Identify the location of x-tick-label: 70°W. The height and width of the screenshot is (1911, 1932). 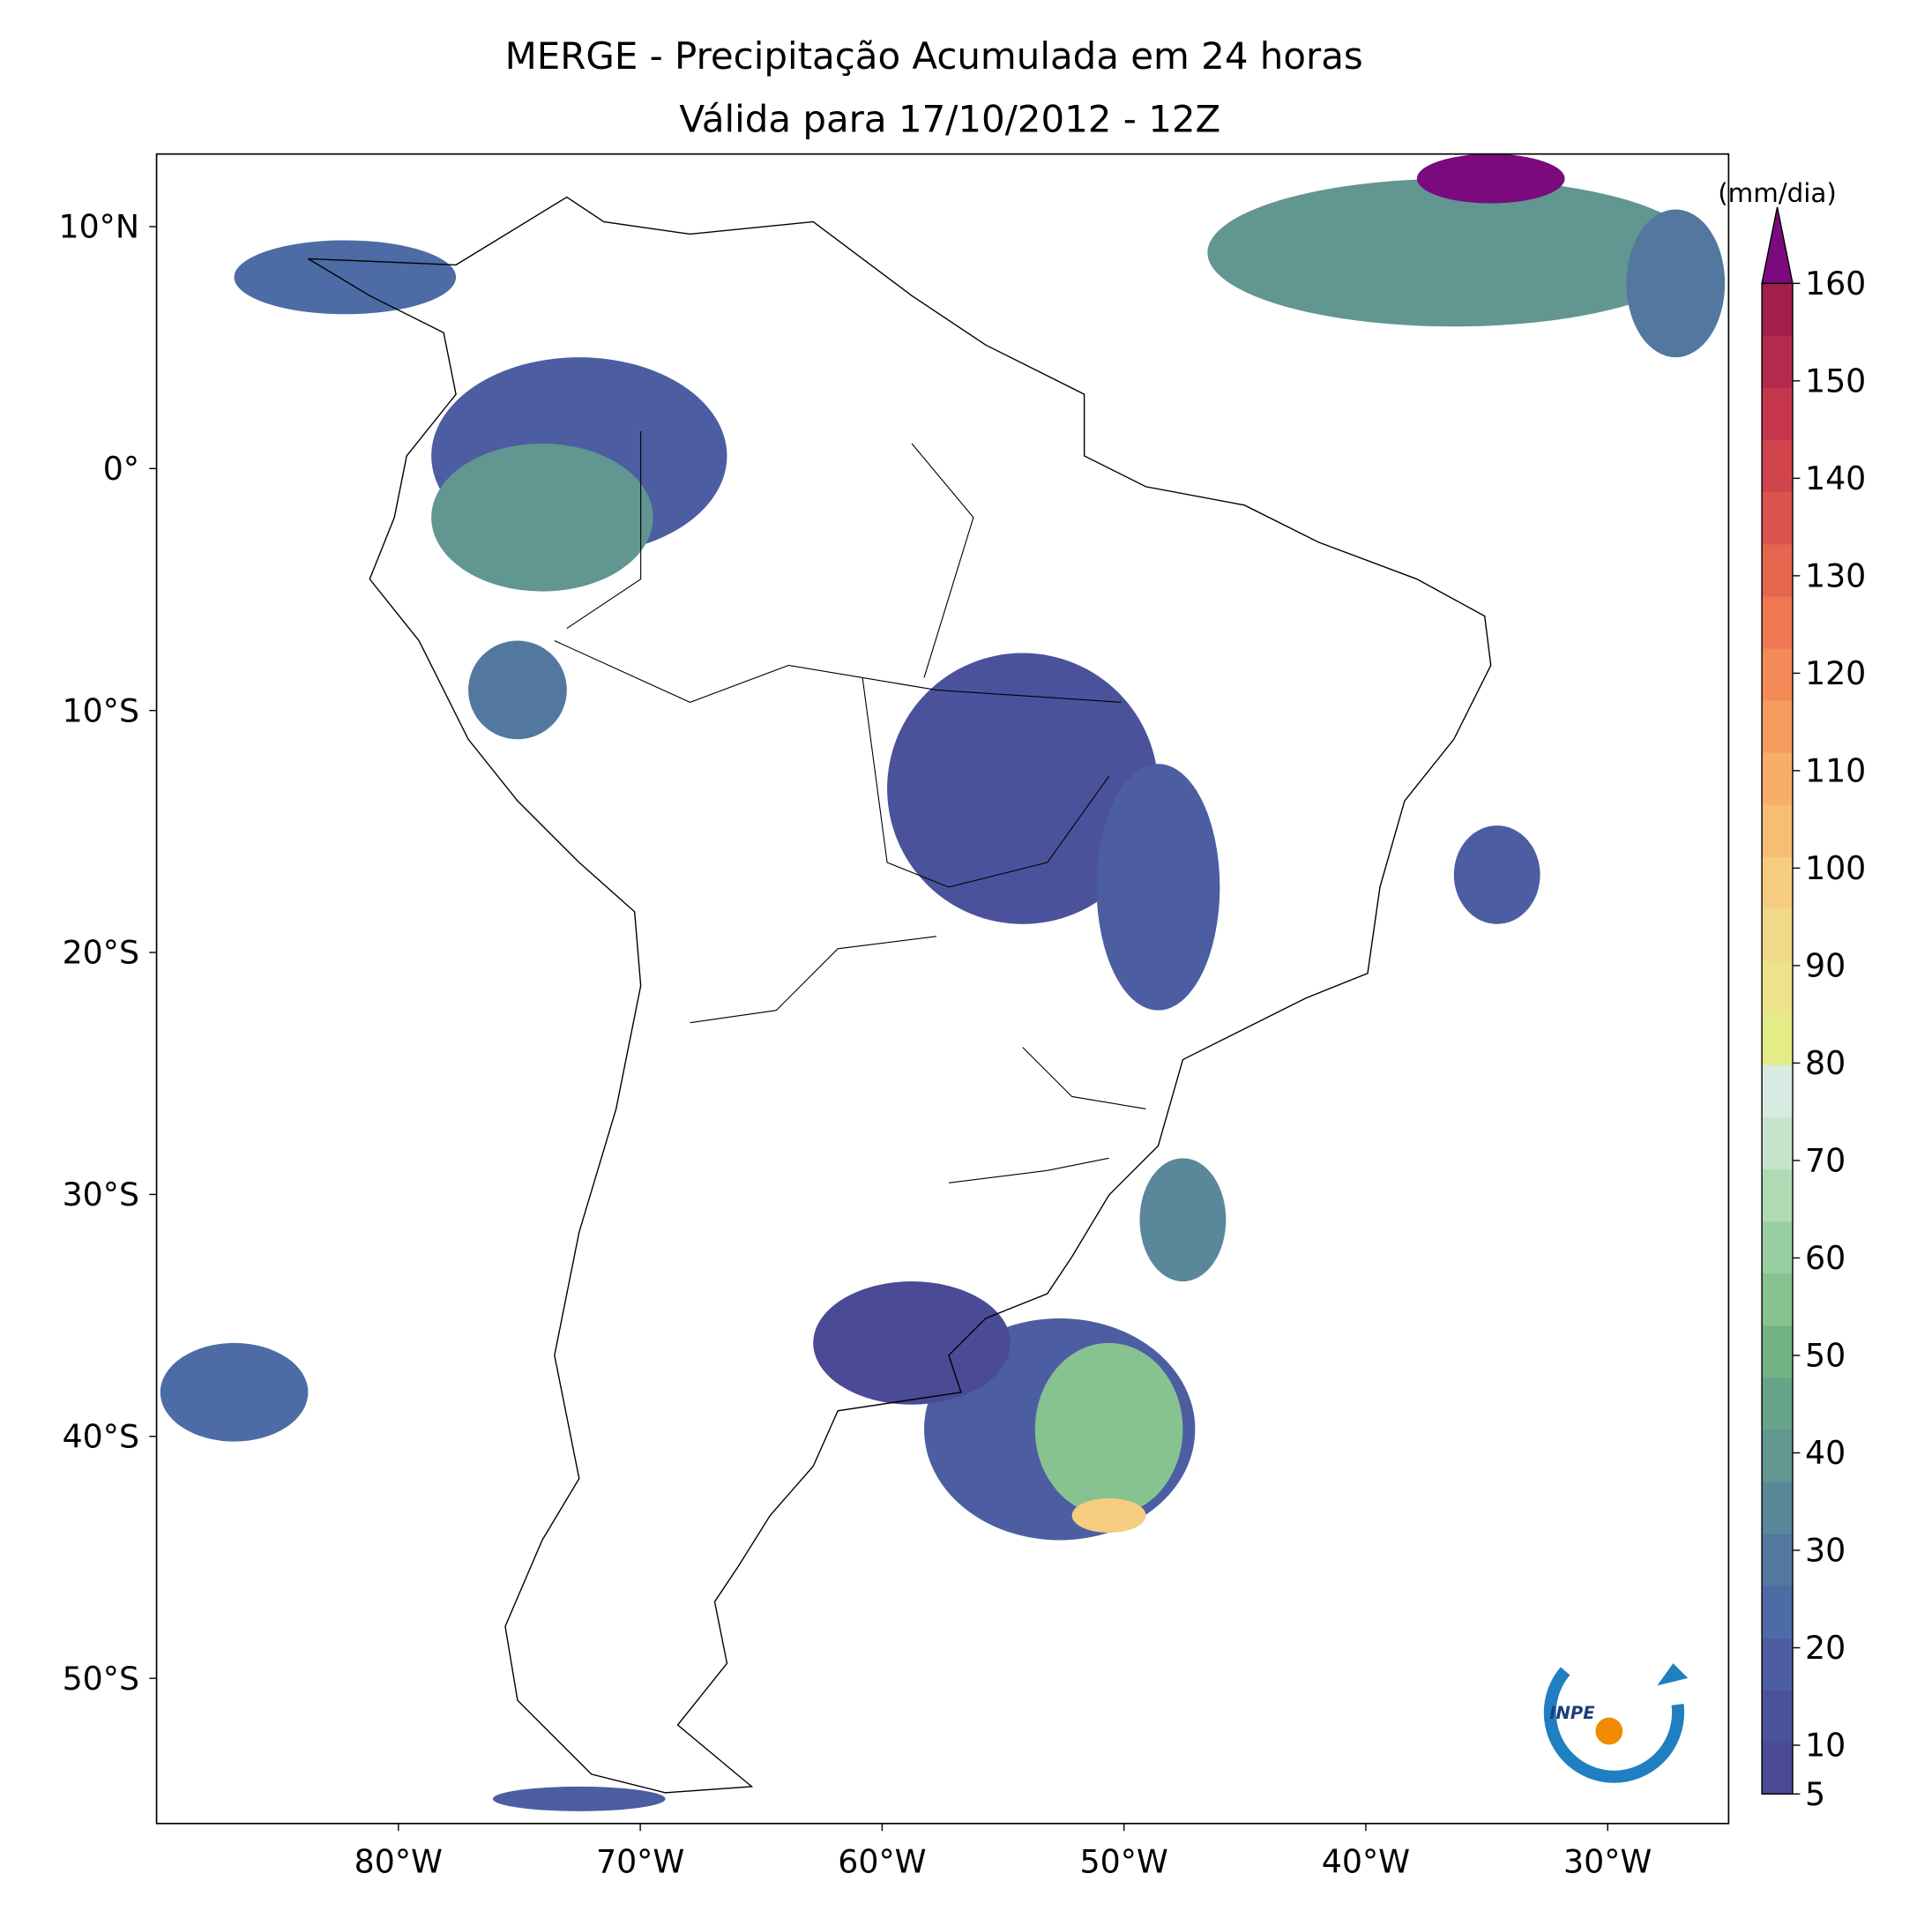
(640, 1862).